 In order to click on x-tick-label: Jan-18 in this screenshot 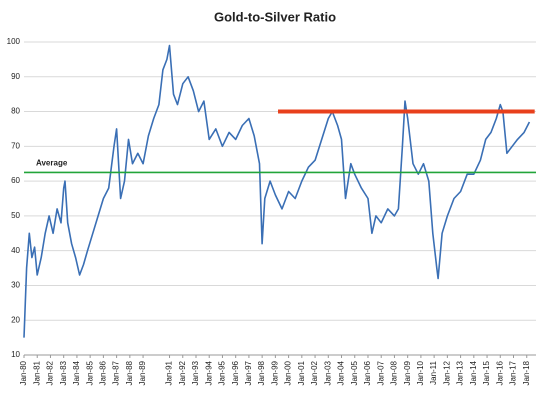, I will do `click(526, 372)`.